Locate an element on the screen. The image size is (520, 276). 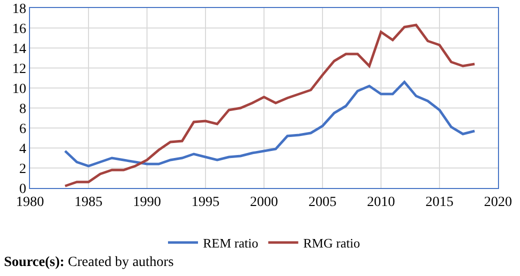
x-tick-label: 2015 is located at coordinates (440, 202).